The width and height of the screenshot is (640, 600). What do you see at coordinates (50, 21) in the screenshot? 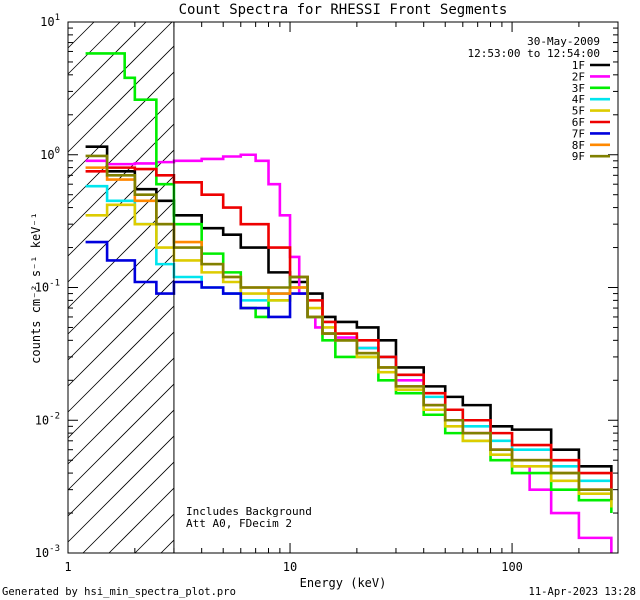
I see `y-tick-label: 10¹` at bounding box center [50, 21].